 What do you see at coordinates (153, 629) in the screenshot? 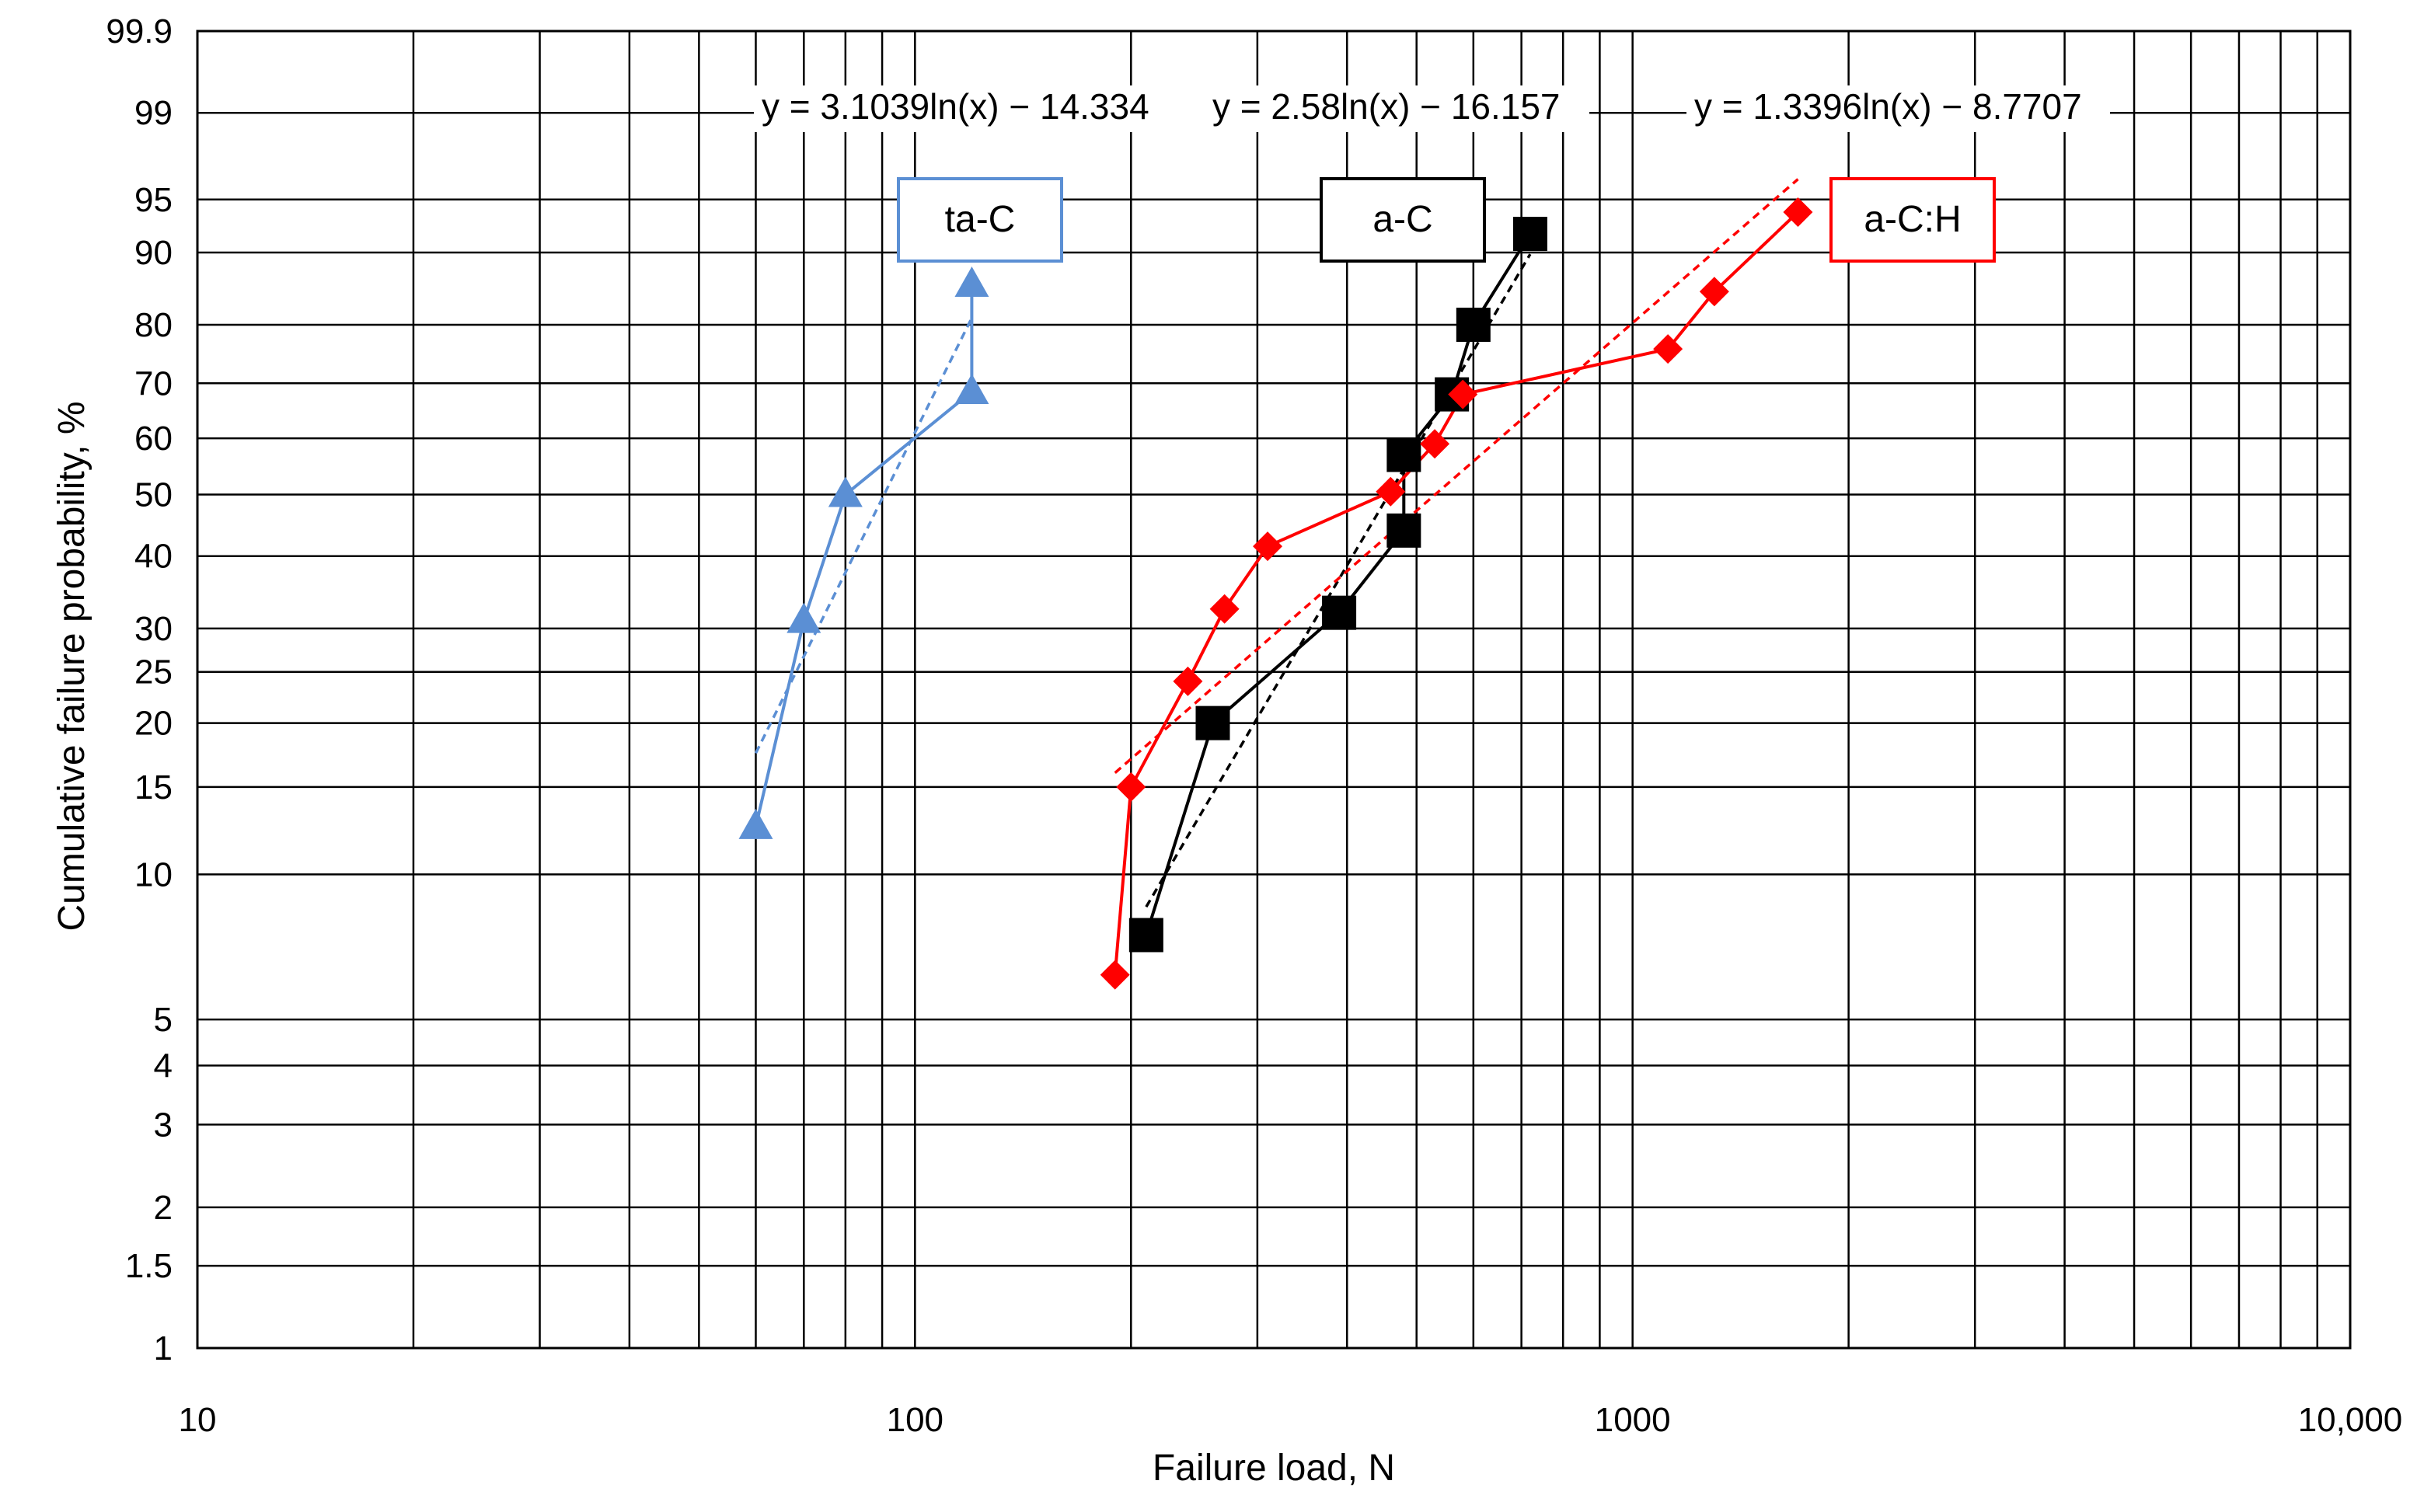
I see `y-tick-label: 30` at bounding box center [153, 629].